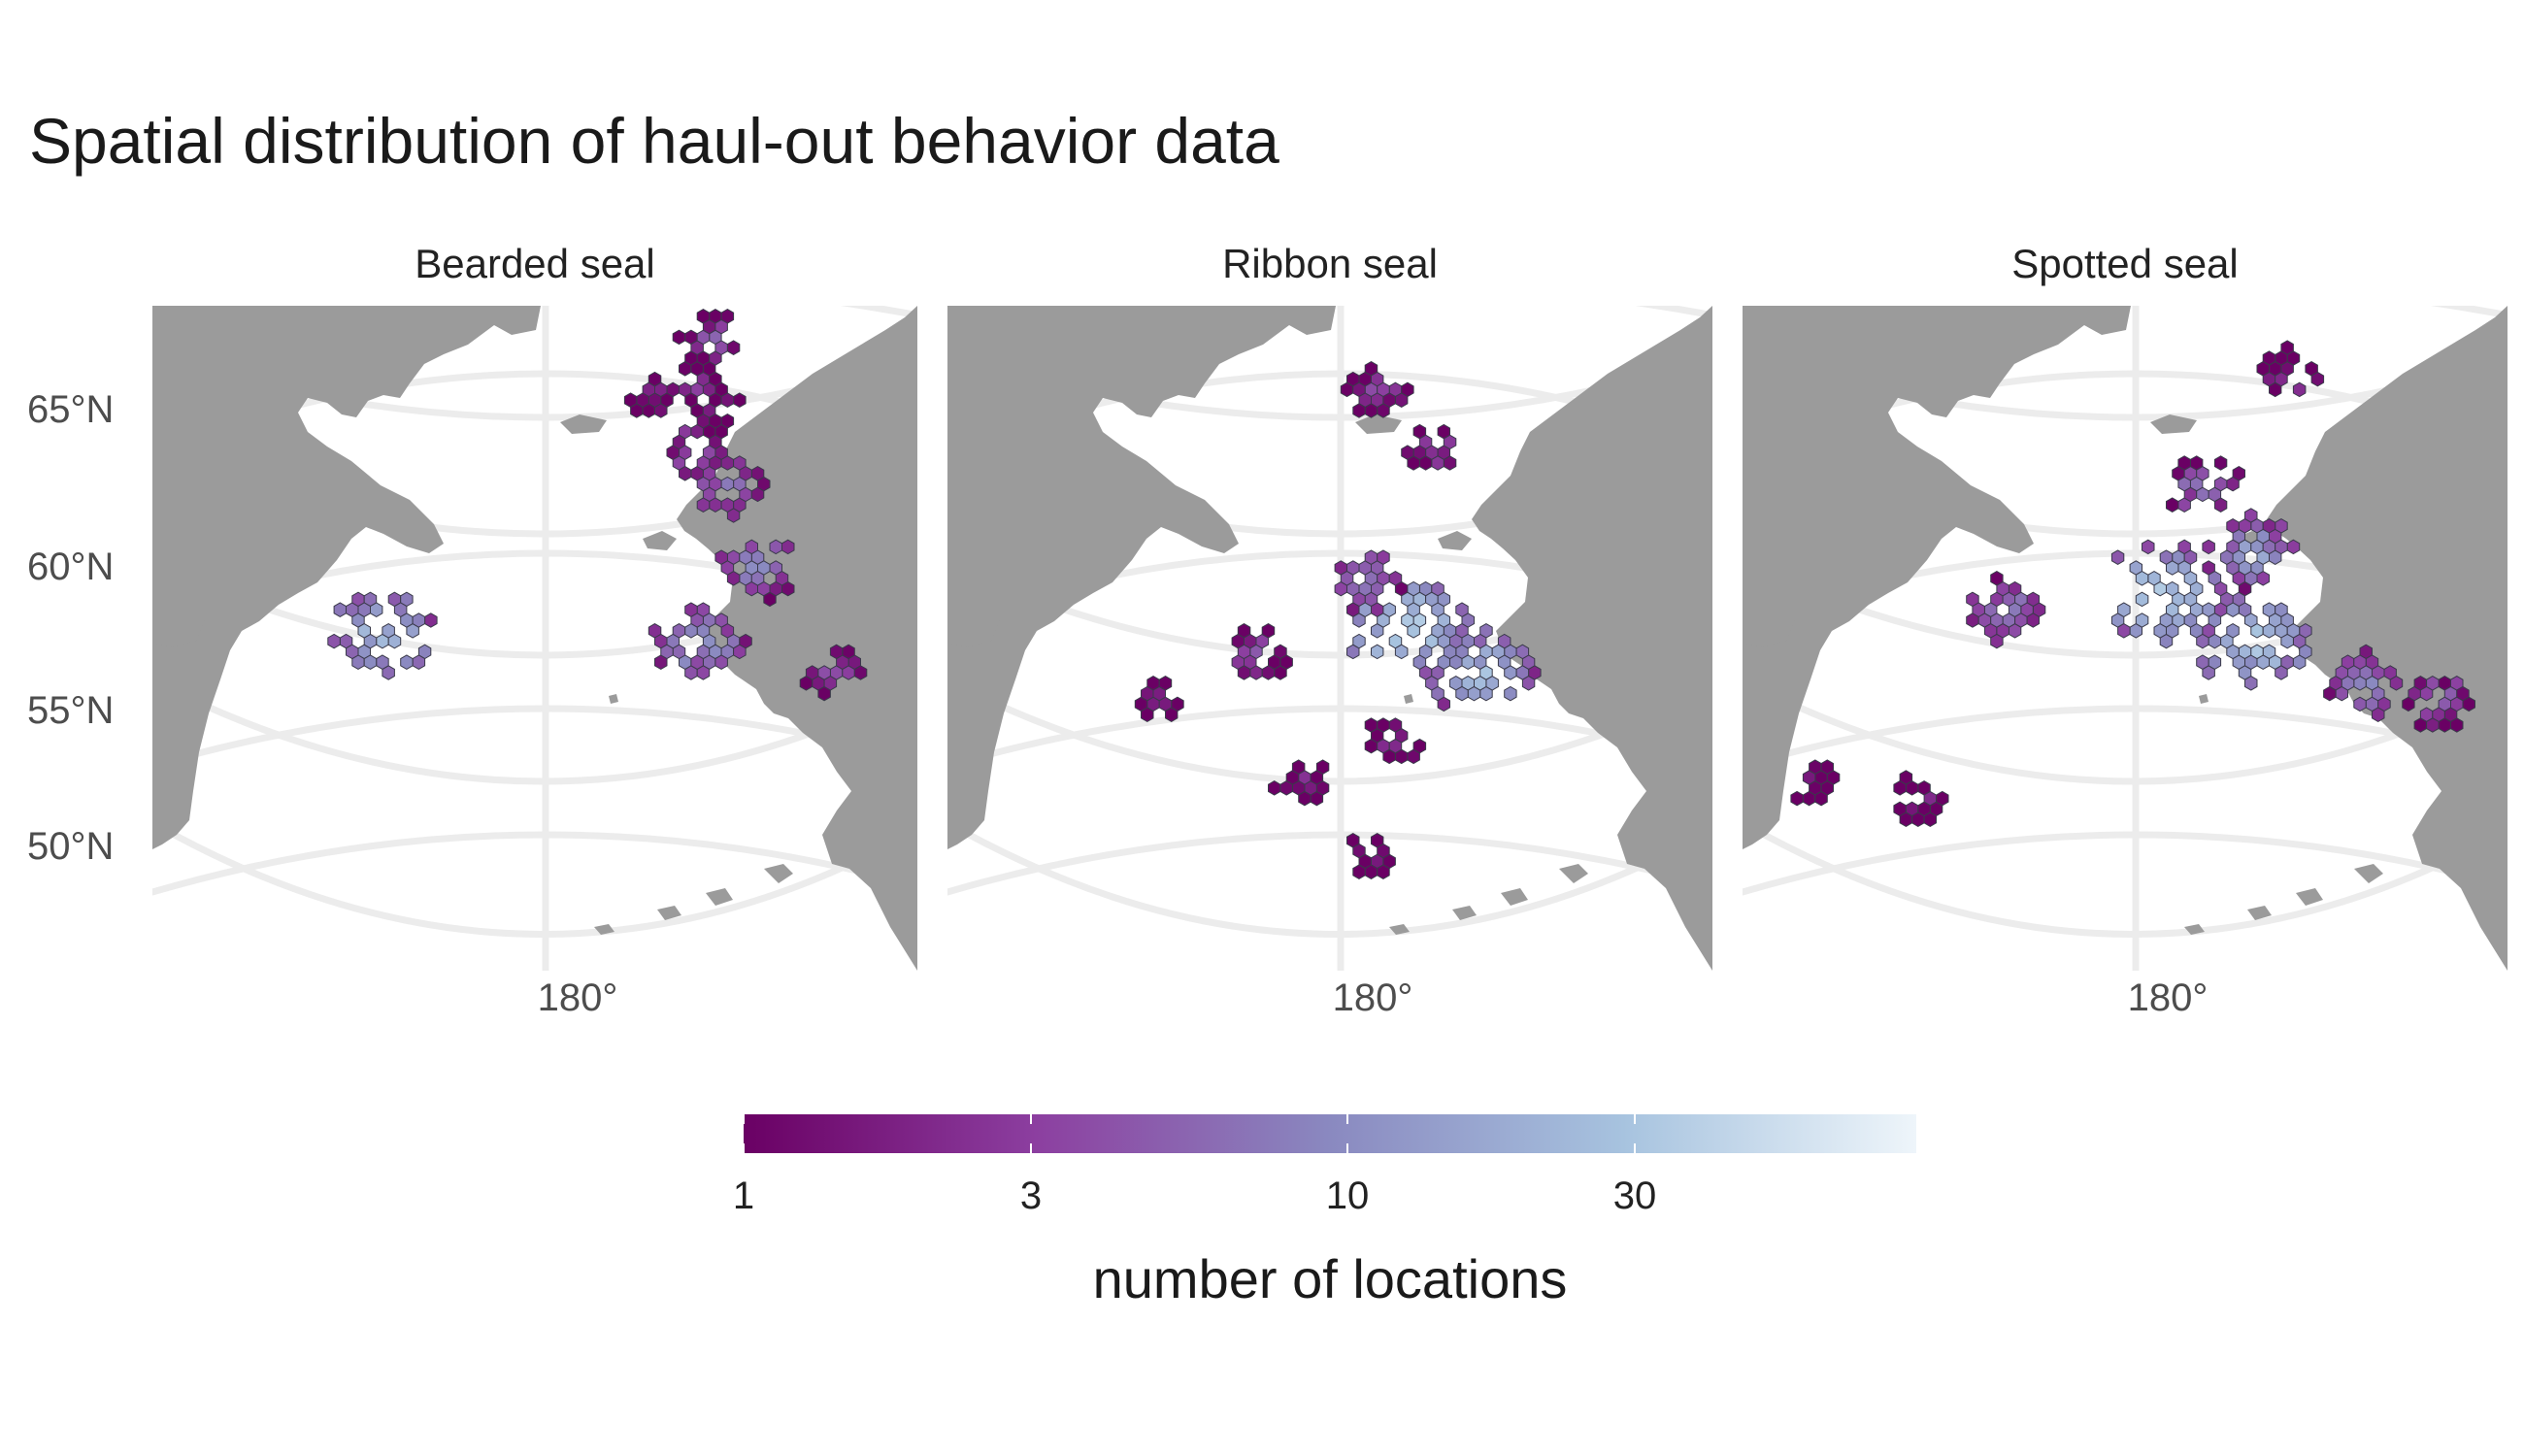 Image resolution: width=2524 pixels, height=1456 pixels. Describe the element at coordinates (1031, 1196) in the screenshot. I see `legend-tick-label-3: 3` at that location.